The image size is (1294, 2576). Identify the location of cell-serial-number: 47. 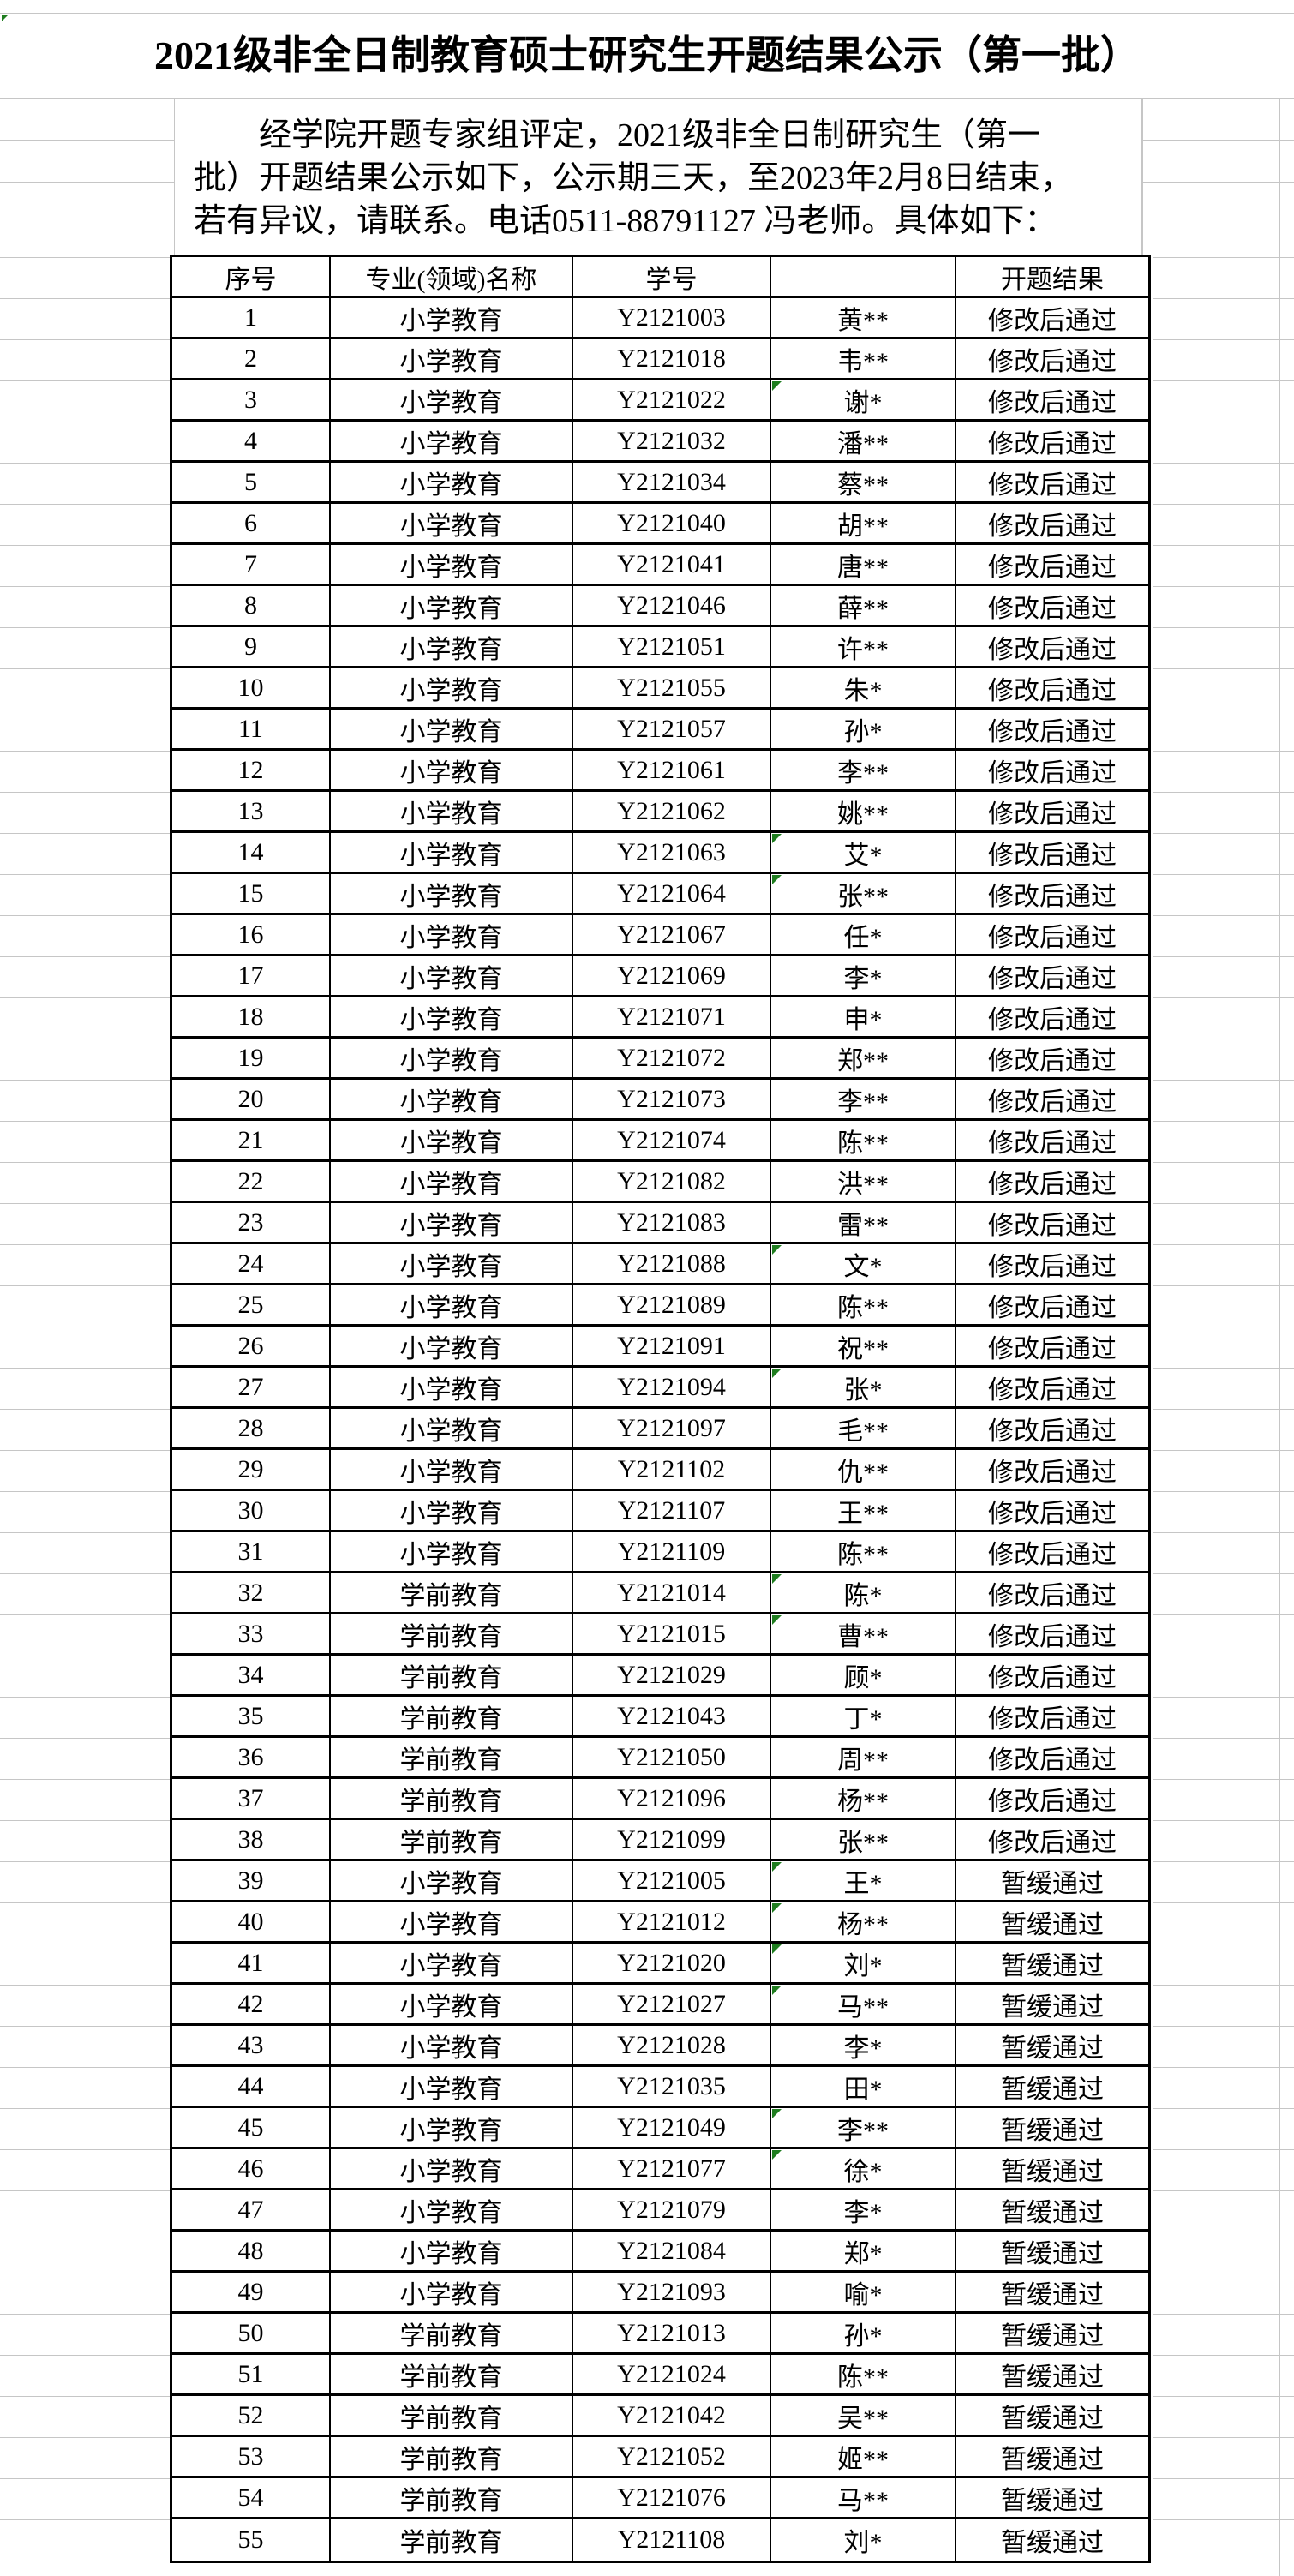
(251, 2211).